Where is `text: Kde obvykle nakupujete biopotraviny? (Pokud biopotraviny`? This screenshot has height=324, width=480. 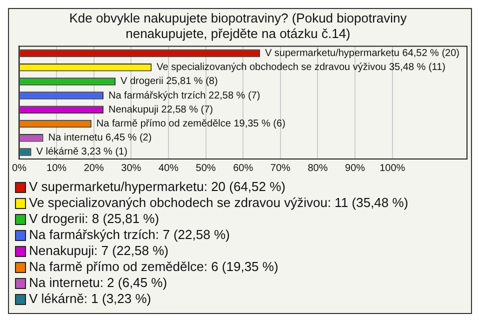
text: Kde obvykle nakupujete biopotraviny? (Pokud biopotraviny is located at coordinates (238, 18).